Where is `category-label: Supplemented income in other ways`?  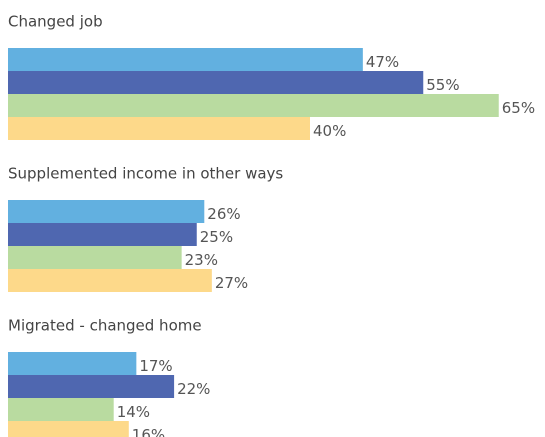
category-label: Supplemented income in other ways is located at coordinates (145, 174).